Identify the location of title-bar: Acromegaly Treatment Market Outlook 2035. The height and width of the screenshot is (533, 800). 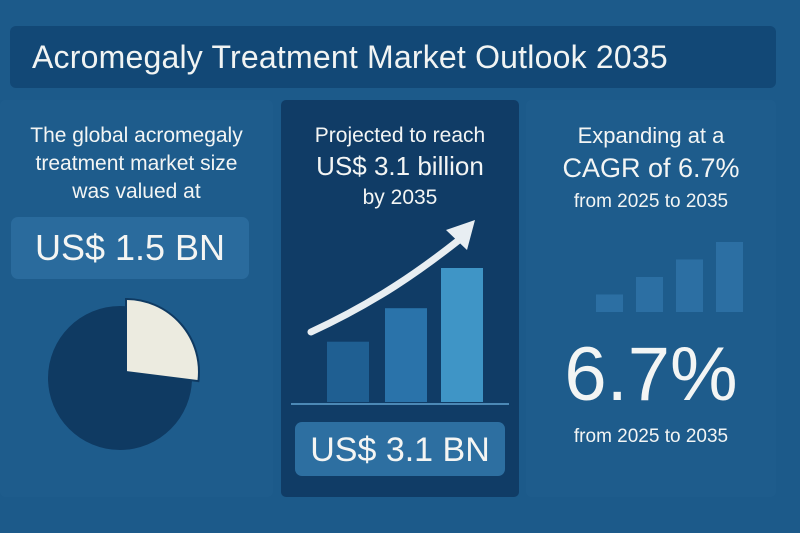
(393, 57).